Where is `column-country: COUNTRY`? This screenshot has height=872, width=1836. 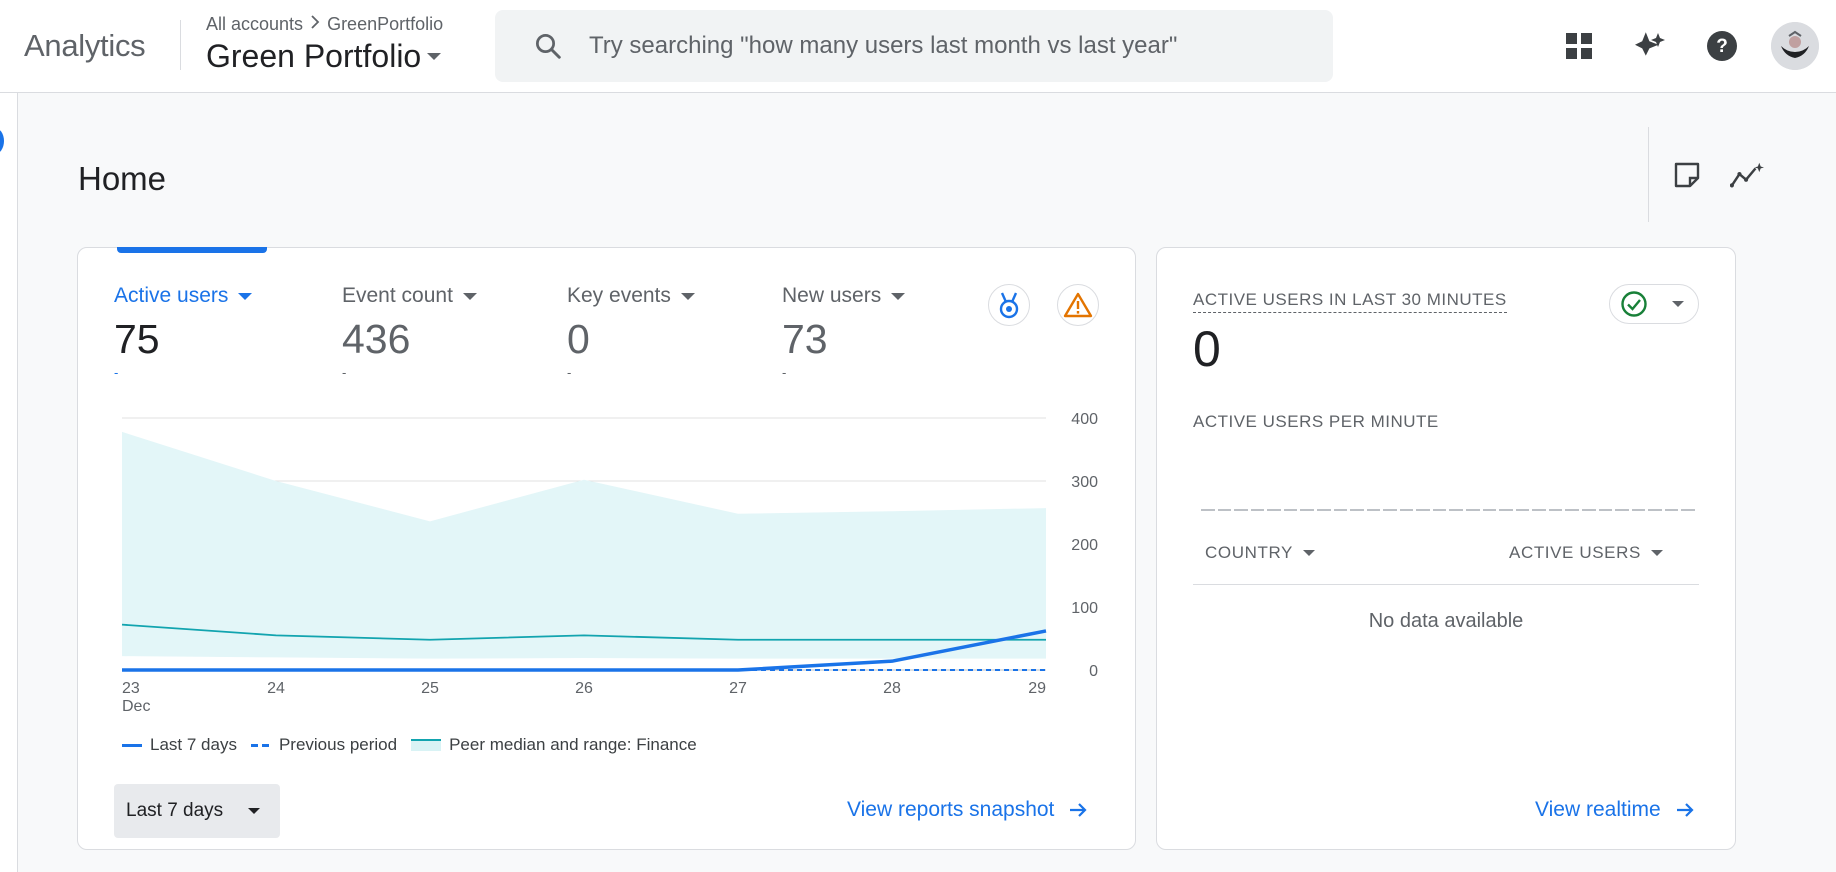 column-country: COUNTRY is located at coordinates (1260, 553).